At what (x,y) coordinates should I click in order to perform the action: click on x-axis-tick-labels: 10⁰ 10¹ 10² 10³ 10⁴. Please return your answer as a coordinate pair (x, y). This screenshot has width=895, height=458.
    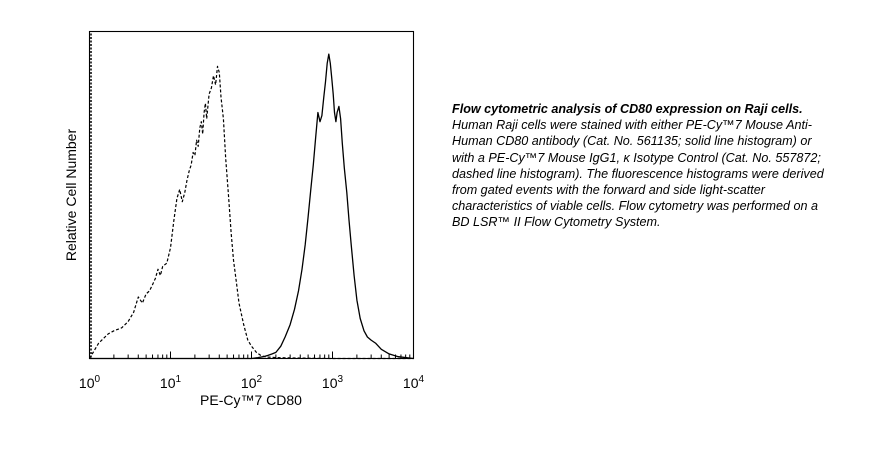
    Looking at the image, I should click on (252, 382).